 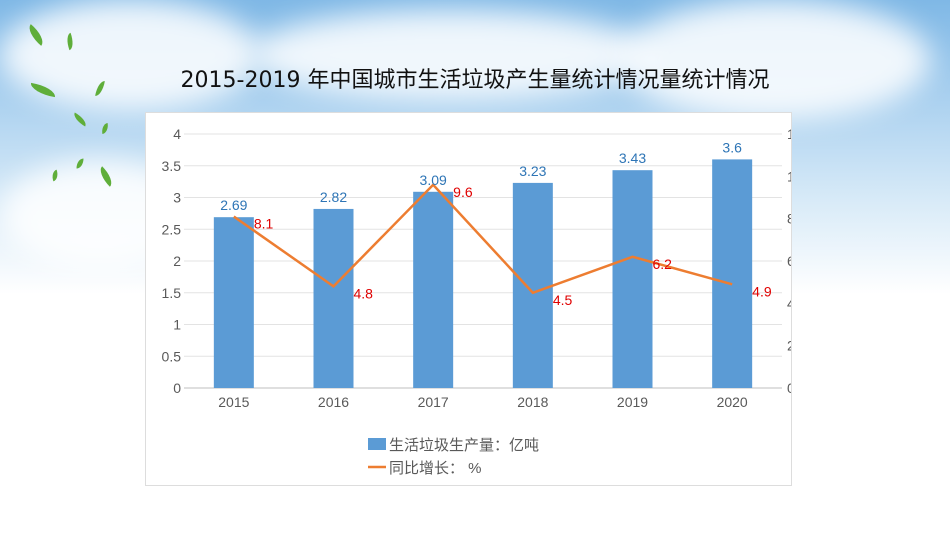 I want to click on y-right-tick-label: 2, so click(x=789, y=346).